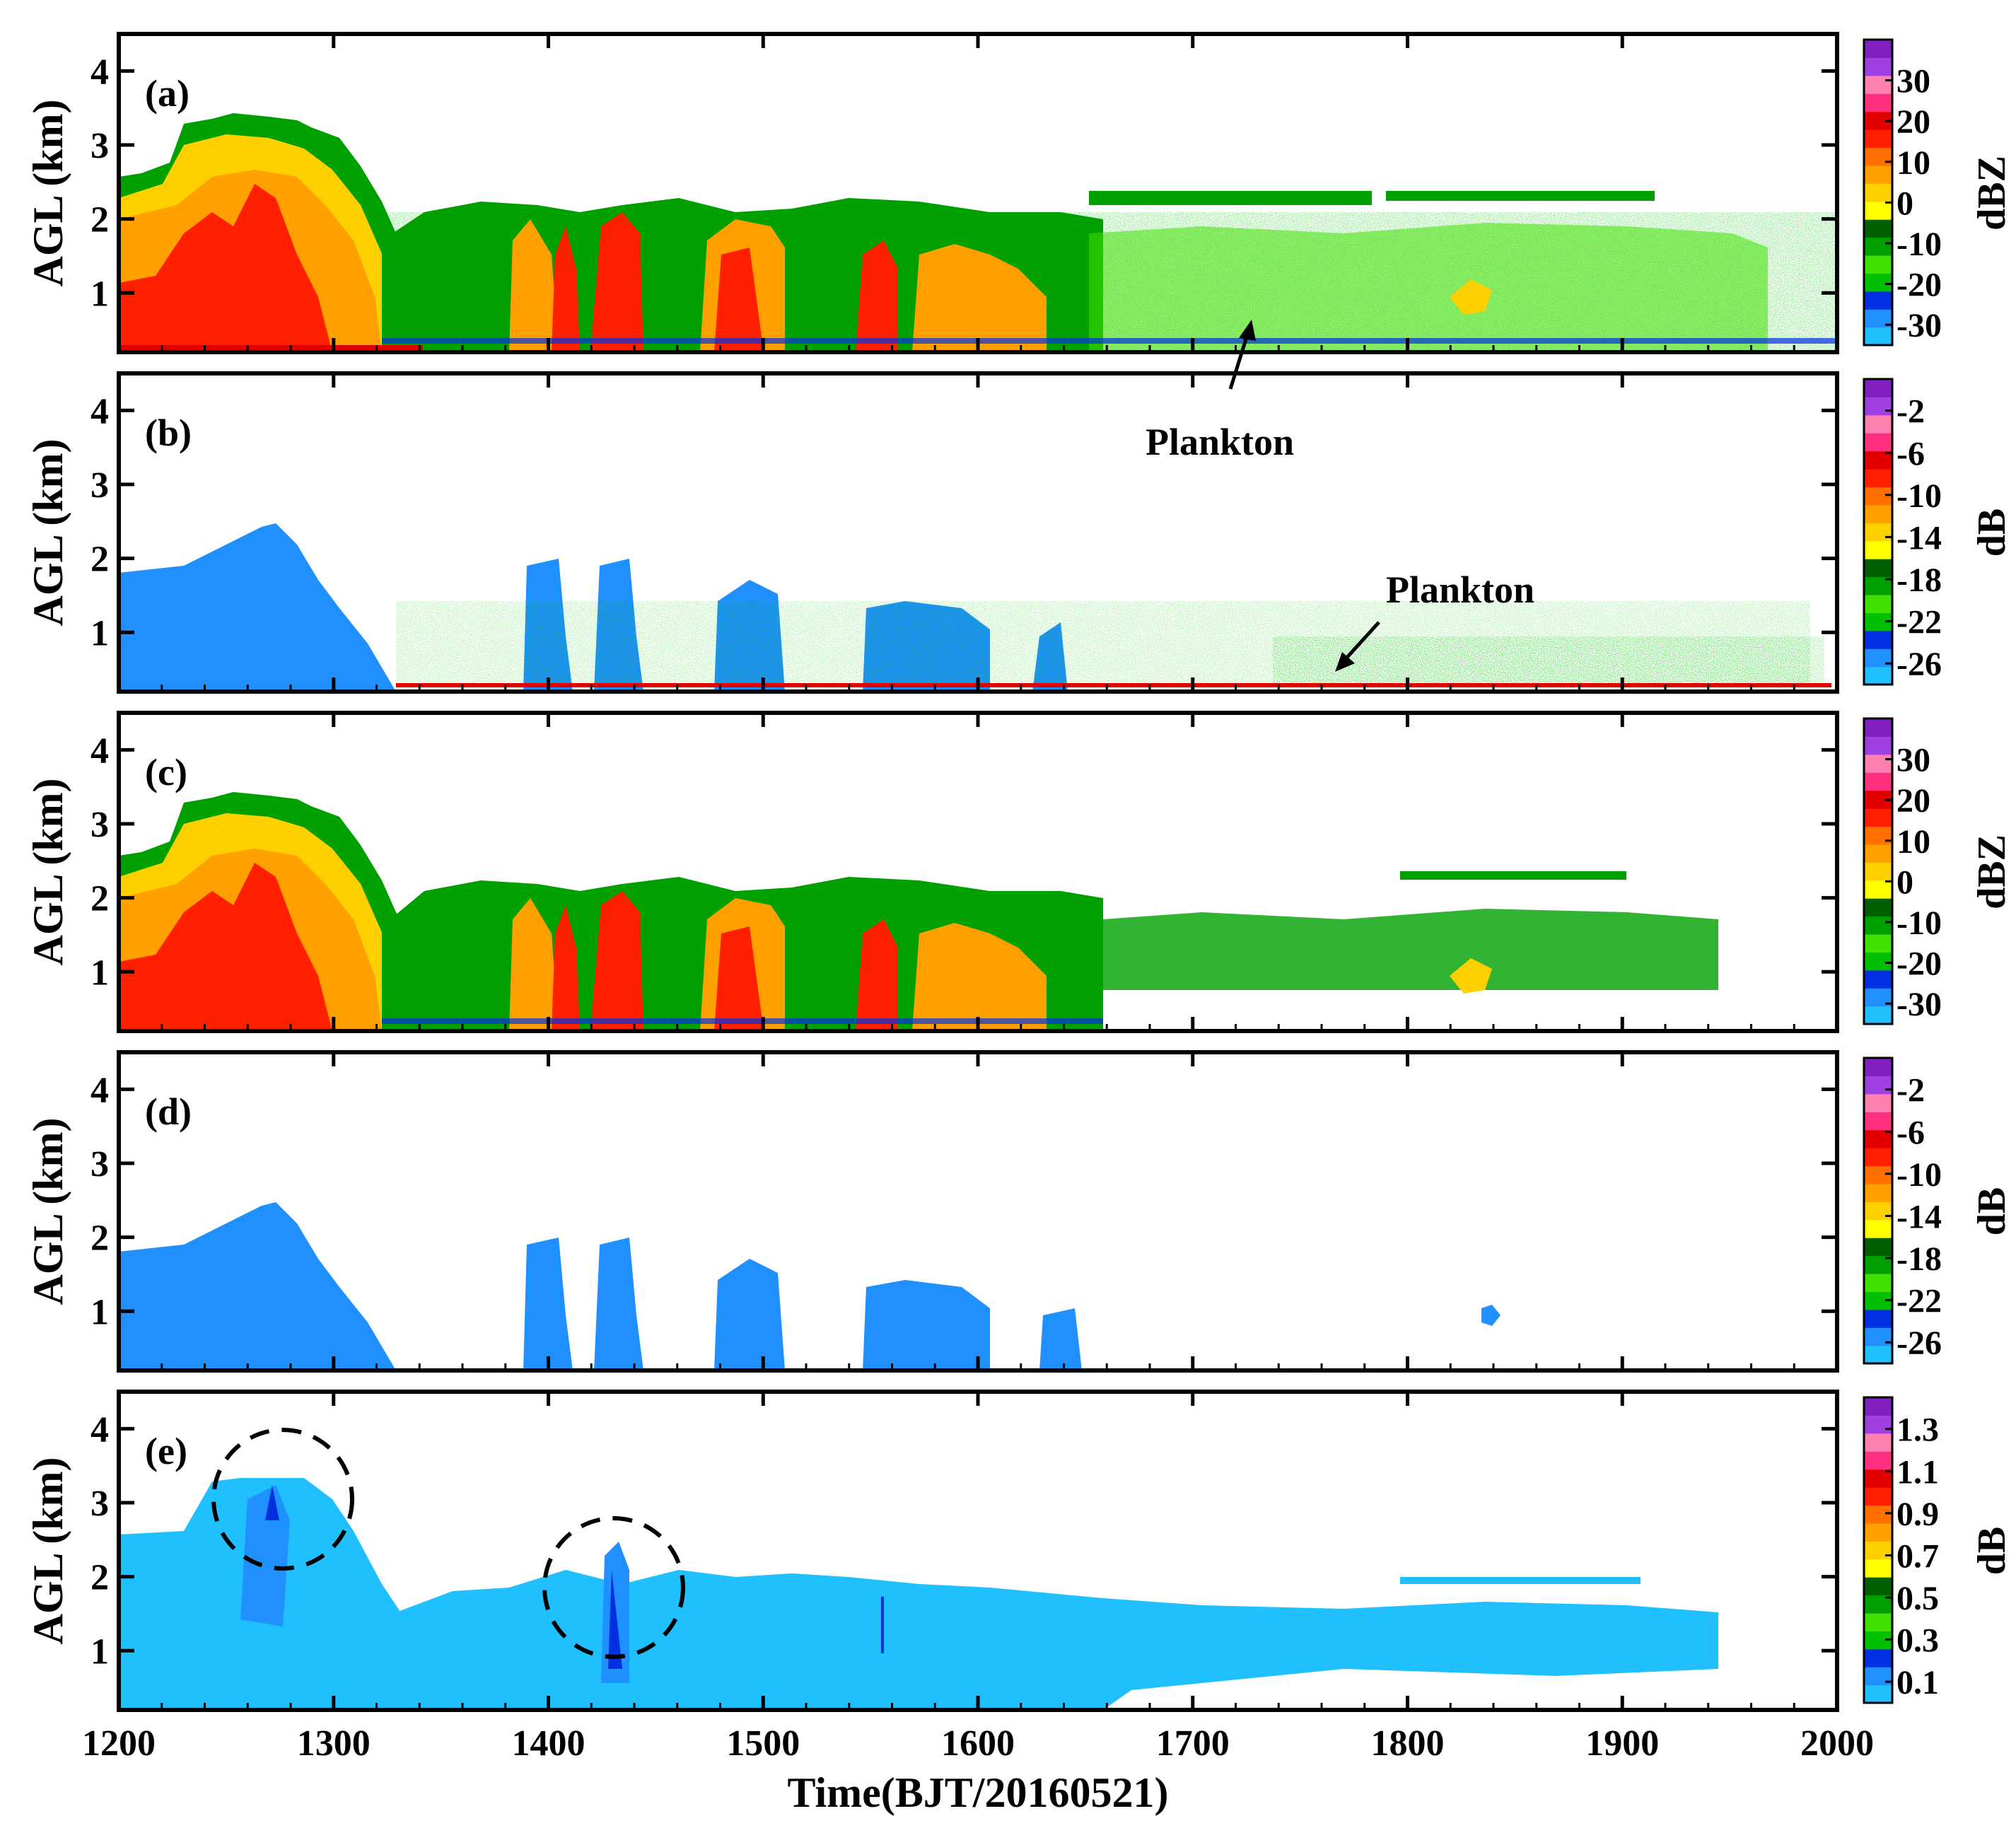 The width and height of the screenshot is (2016, 1828). I want to click on panel-e-tag: (e), so click(166, 1451).